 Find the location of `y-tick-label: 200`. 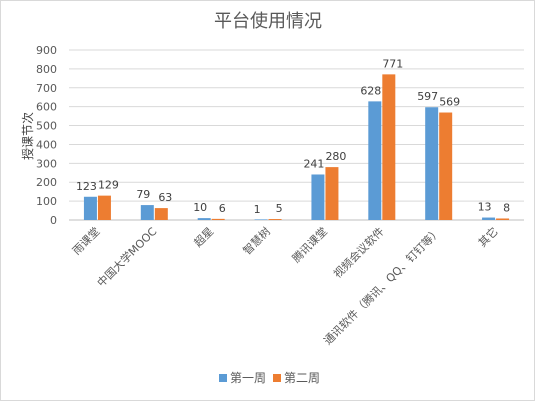

y-tick-label: 200 is located at coordinates (46, 182).